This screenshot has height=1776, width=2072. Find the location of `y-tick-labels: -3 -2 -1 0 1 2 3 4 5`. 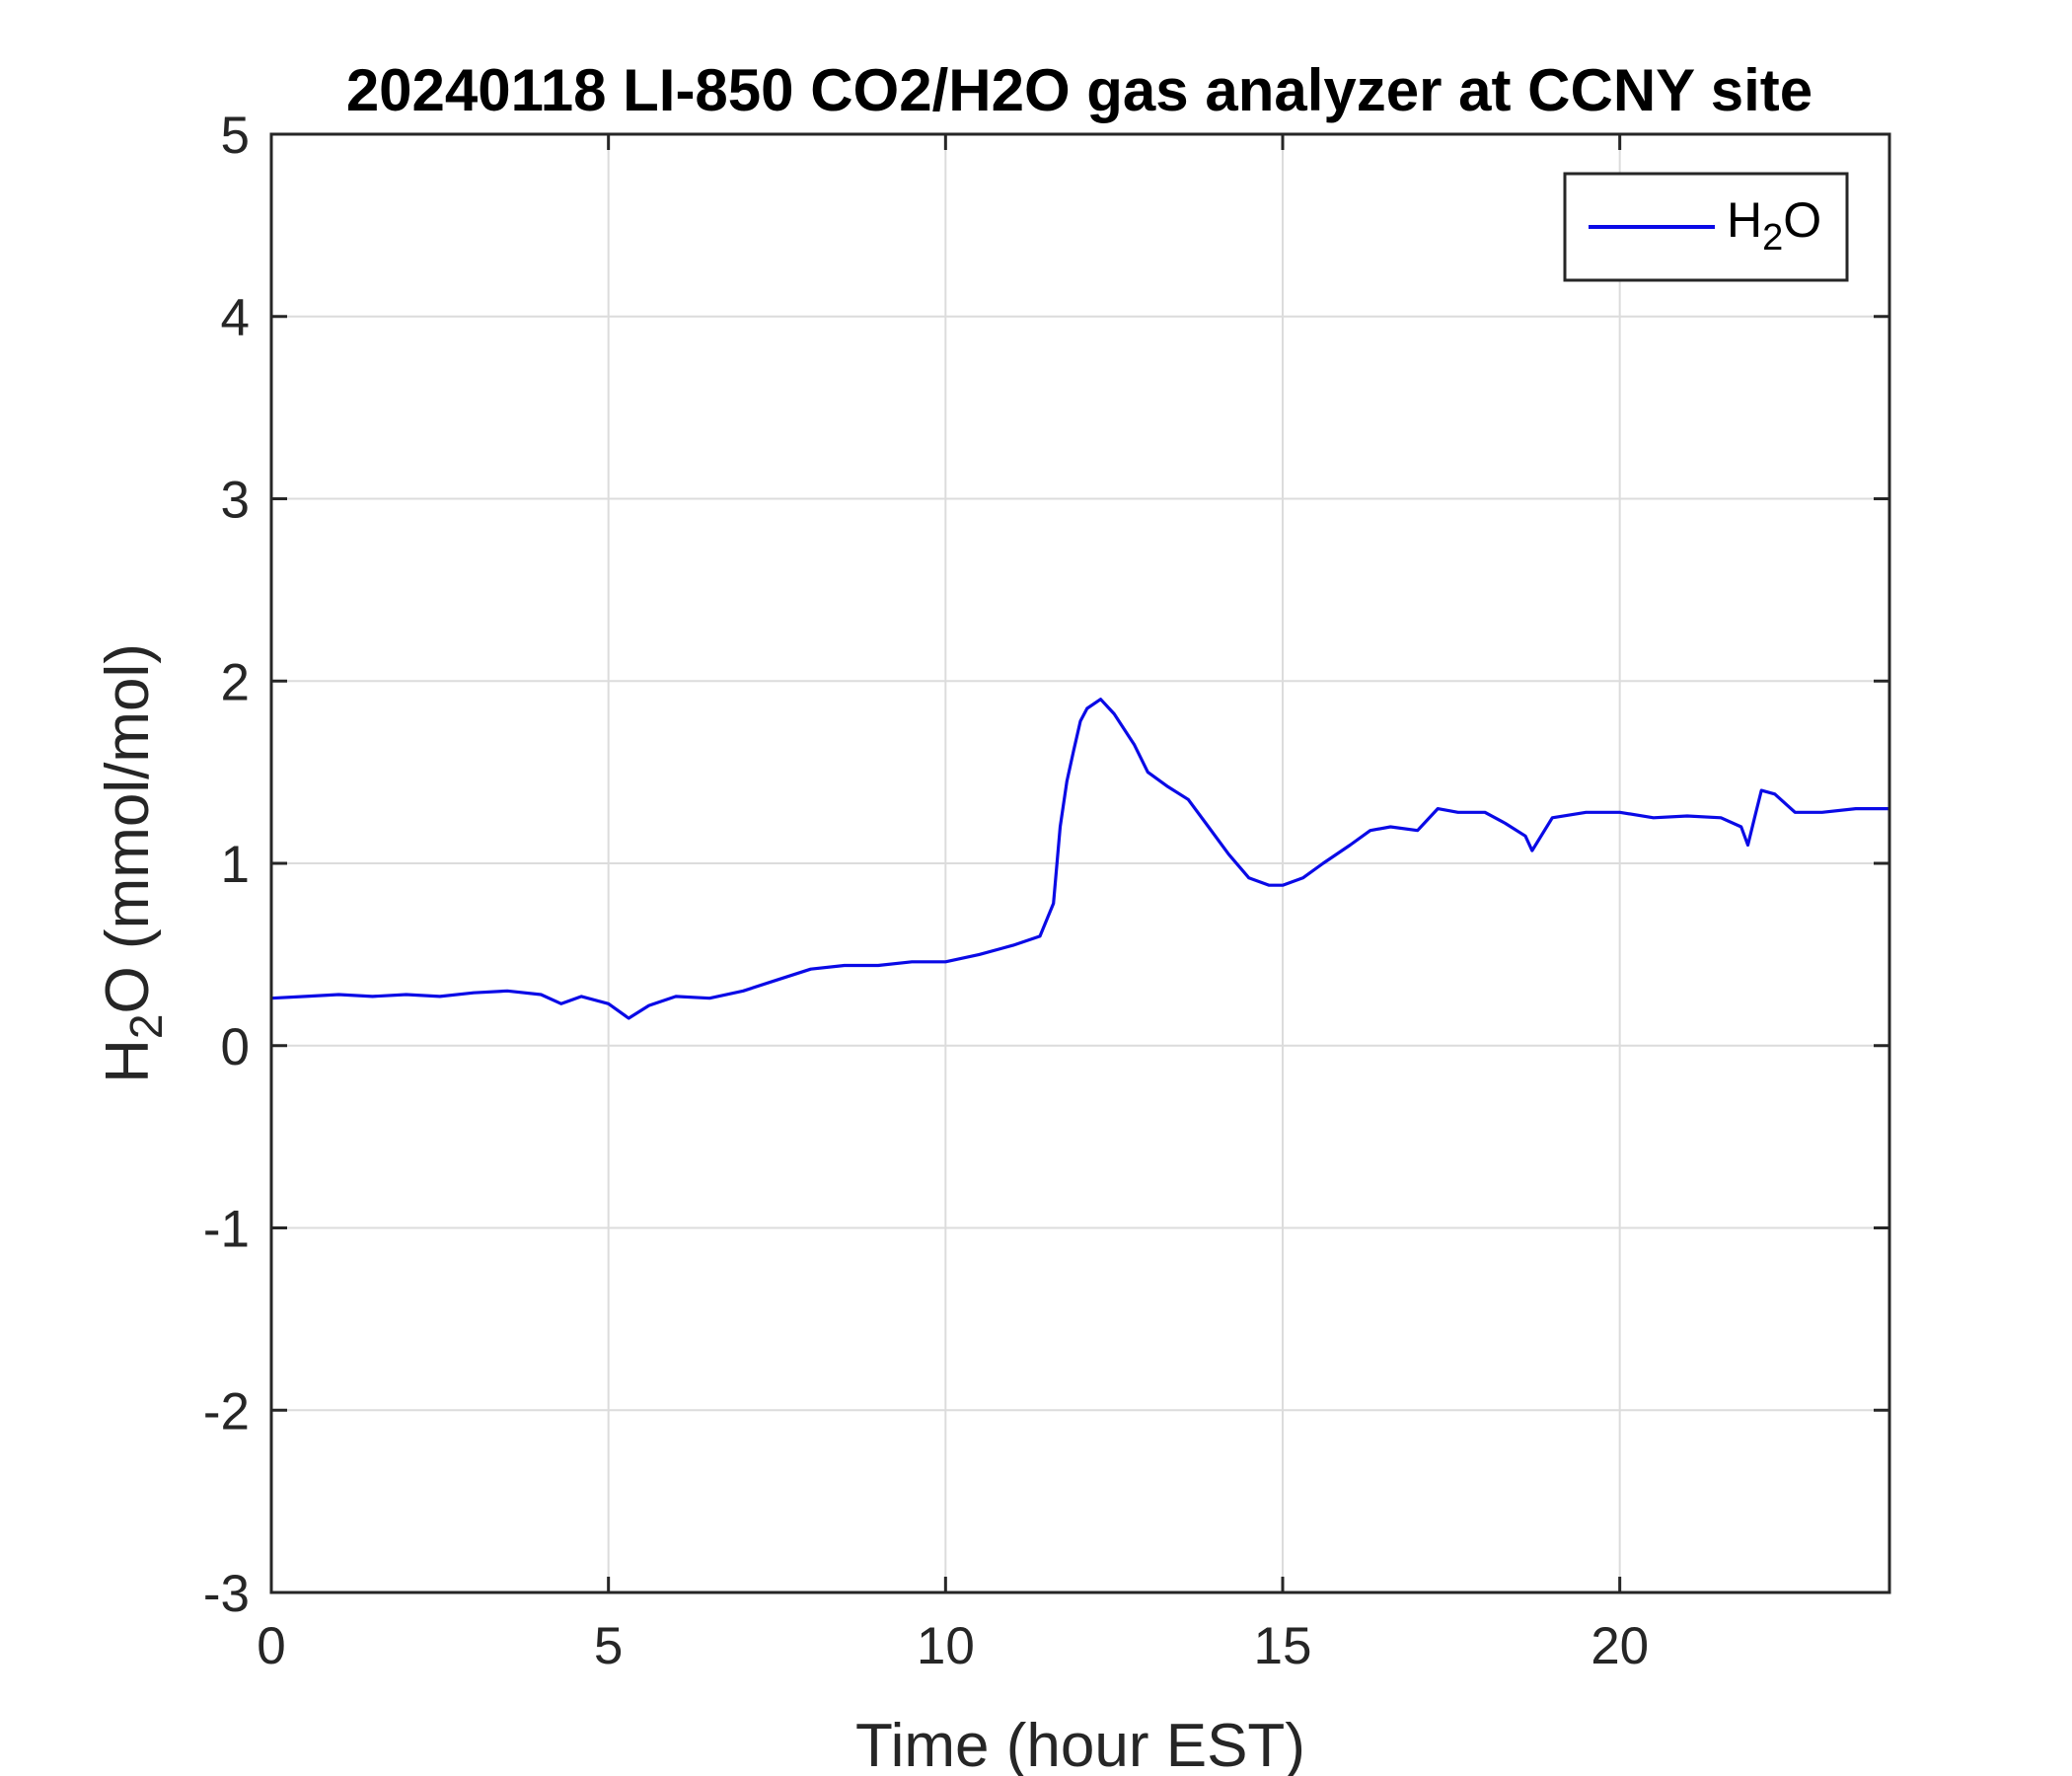

y-tick-labels: -3 -2 -1 0 1 2 3 4 5 is located at coordinates (227, 865).